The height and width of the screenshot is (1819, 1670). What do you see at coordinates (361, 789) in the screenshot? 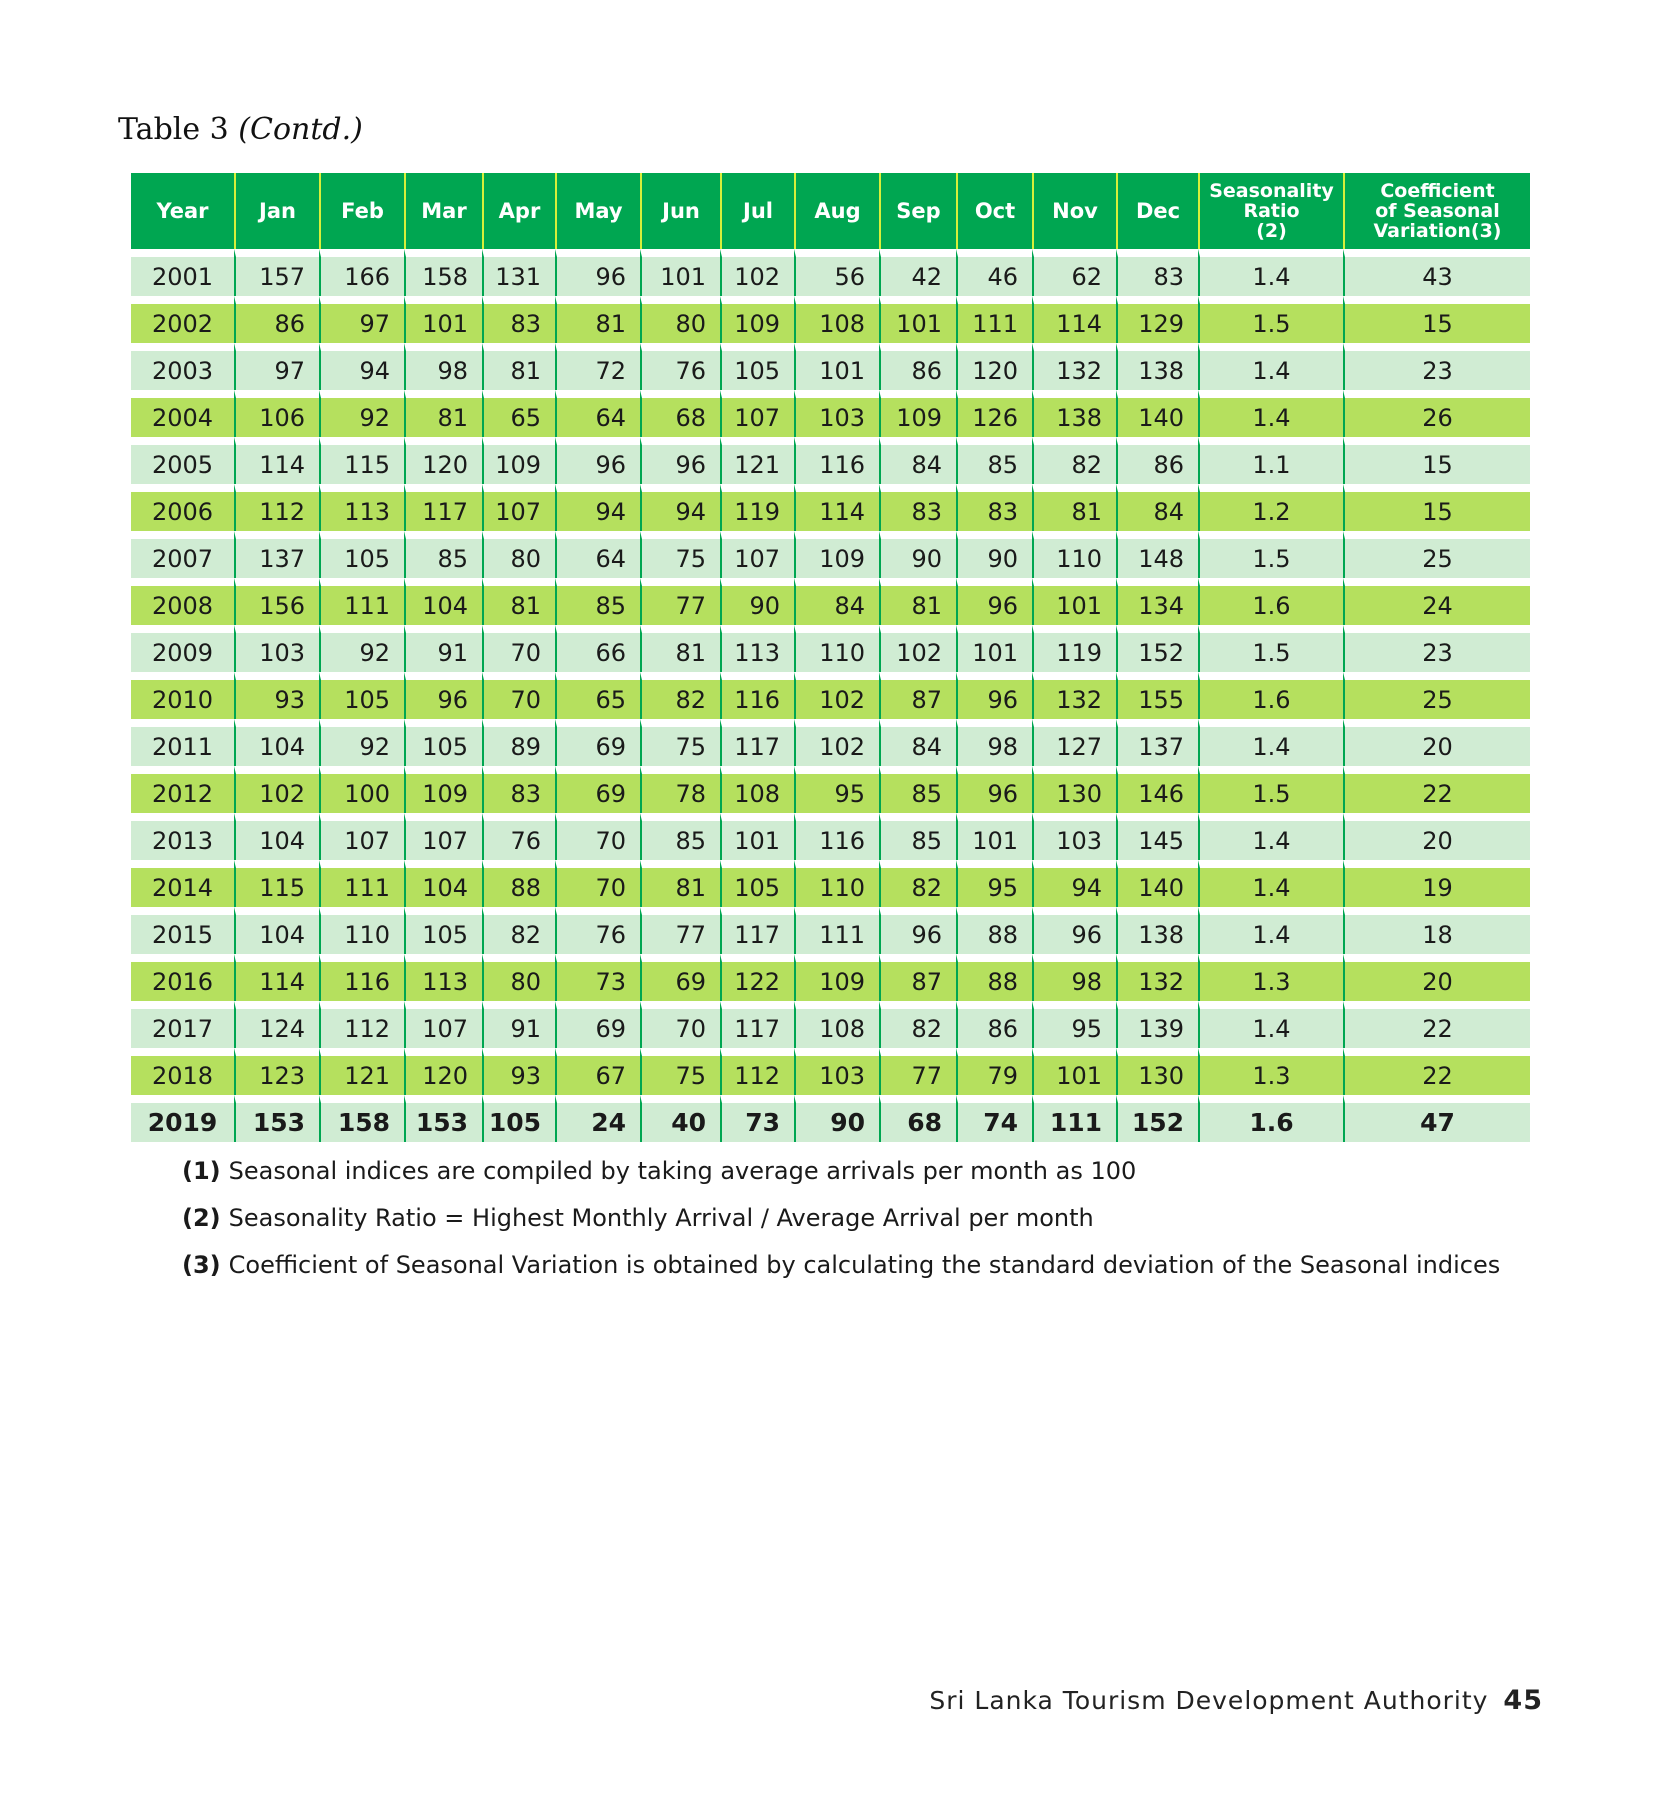
I see `cell-month-value: 100` at bounding box center [361, 789].